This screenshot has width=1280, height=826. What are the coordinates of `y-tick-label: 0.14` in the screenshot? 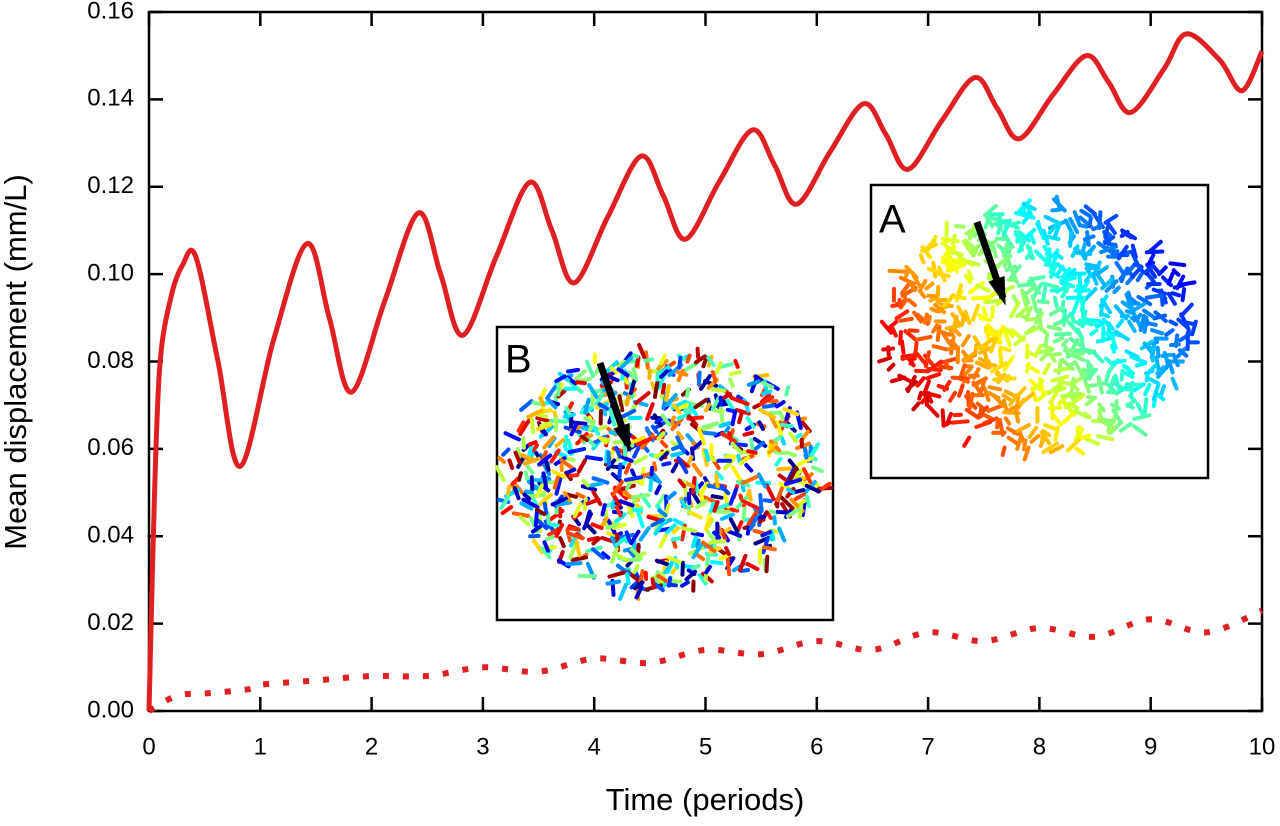 It's located at (110, 98).